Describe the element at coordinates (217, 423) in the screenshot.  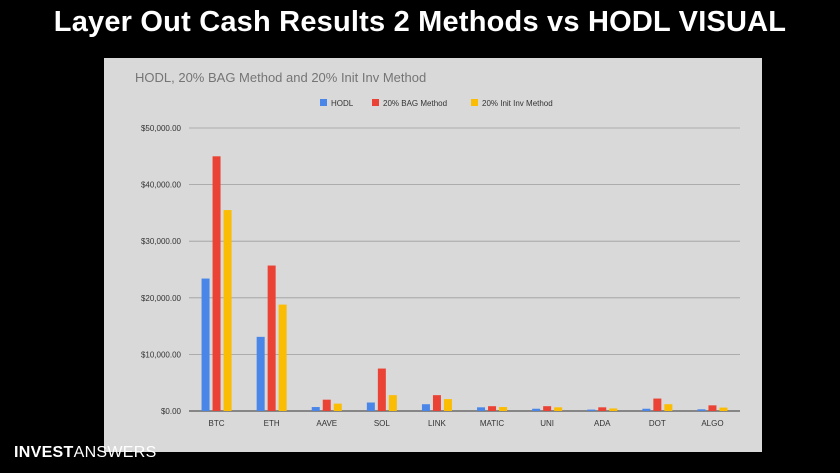
I see `x-tick-label: BTC` at that location.